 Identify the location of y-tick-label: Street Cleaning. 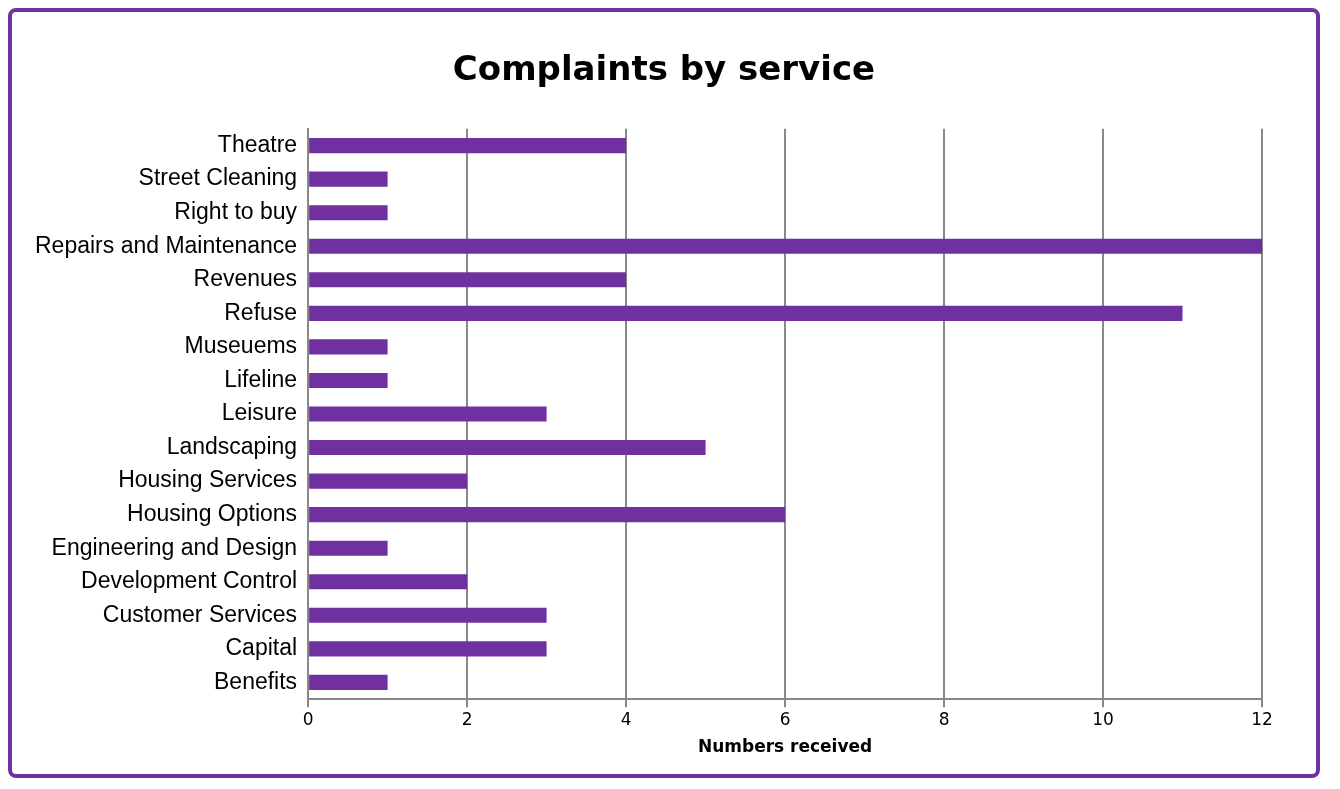
(218, 177).